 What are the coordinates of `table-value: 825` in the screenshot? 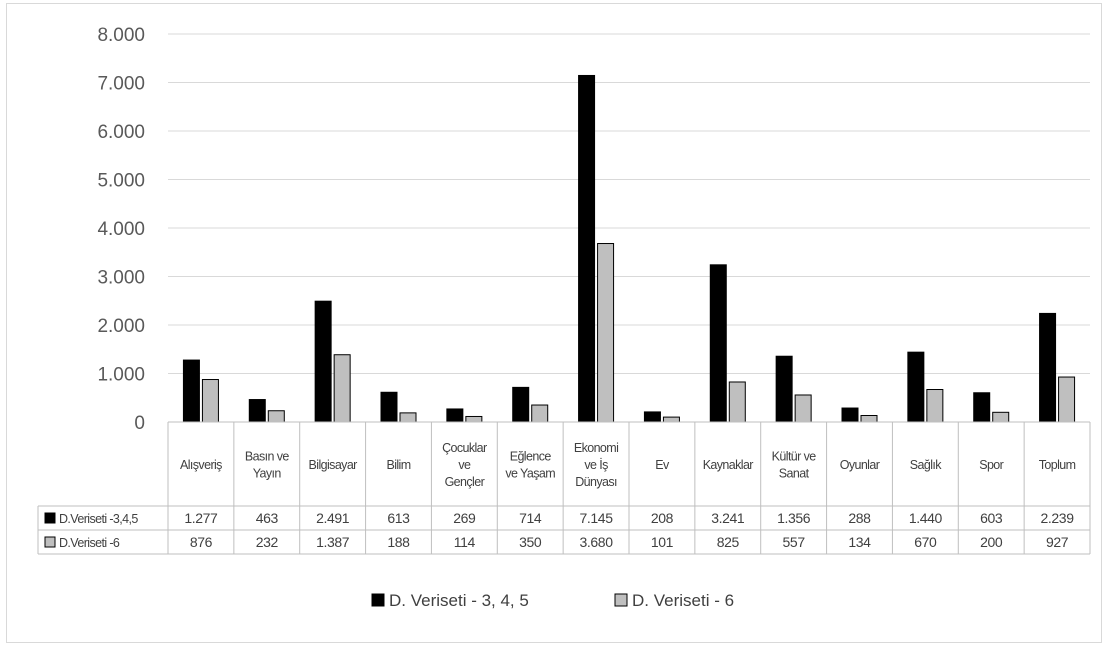 It's located at (728, 542).